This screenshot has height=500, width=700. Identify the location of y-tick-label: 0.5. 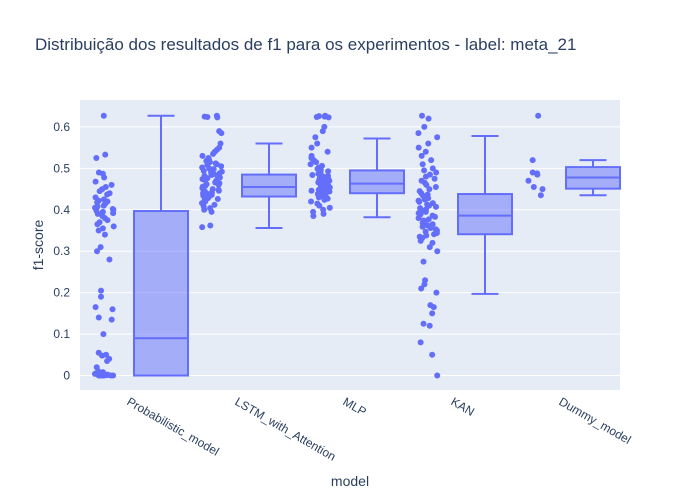
(61, 168).